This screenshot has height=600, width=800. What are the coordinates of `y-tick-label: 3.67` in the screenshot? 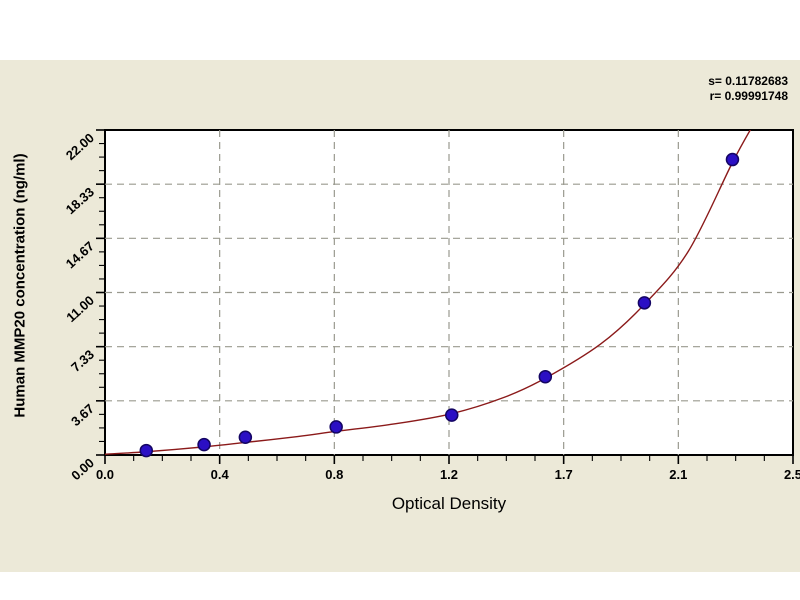 It's located at (82, 415).